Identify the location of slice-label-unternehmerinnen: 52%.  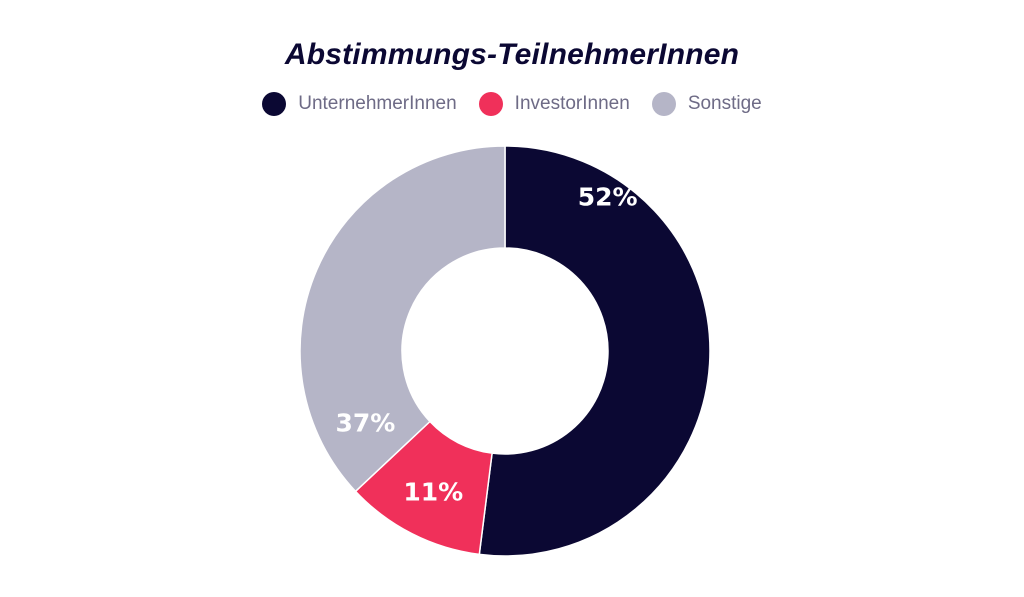
(608, 197).